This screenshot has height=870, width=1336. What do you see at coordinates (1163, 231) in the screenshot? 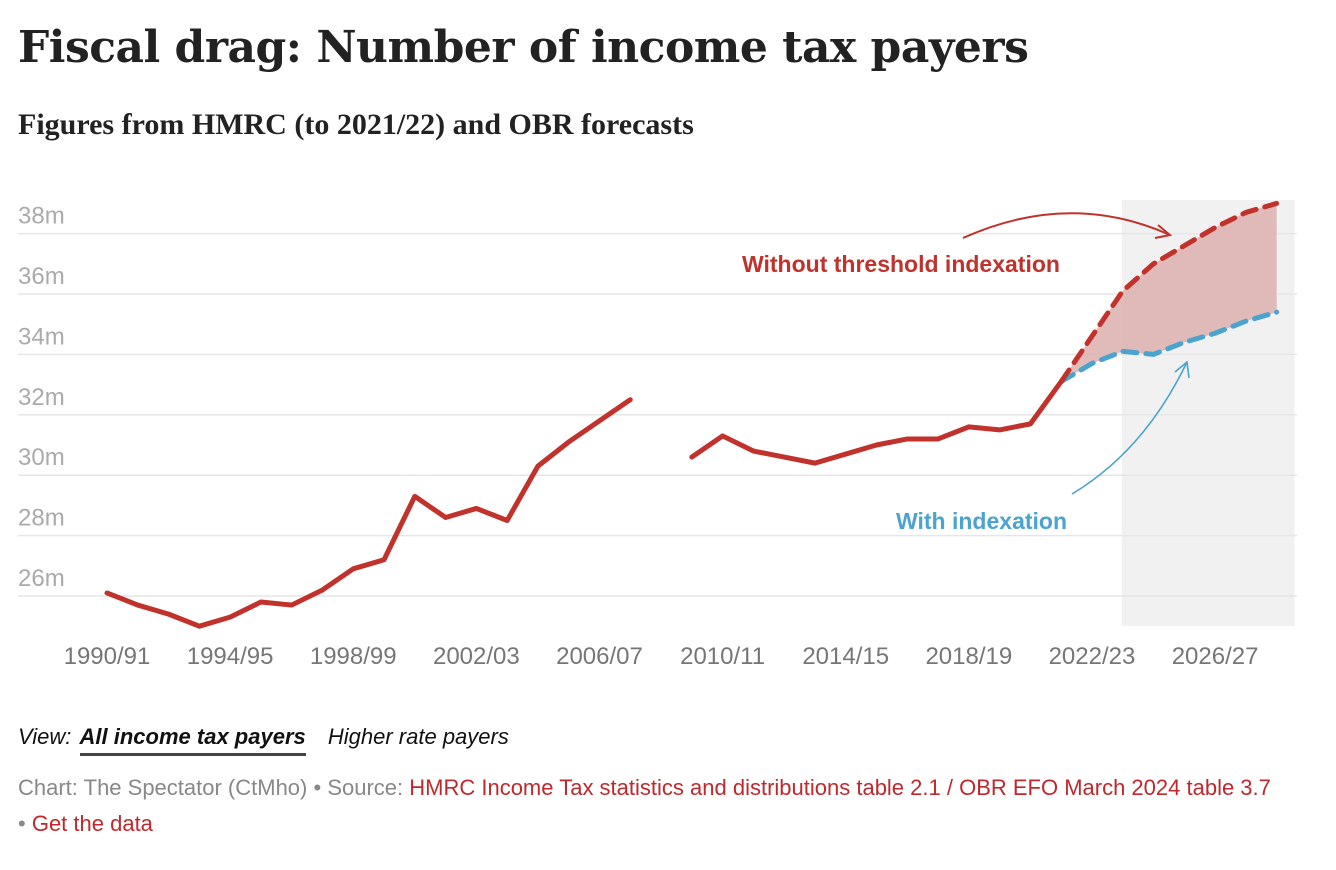
I see `annotation-arrowhead-without-indexation` at bounding box center [1163, 231].